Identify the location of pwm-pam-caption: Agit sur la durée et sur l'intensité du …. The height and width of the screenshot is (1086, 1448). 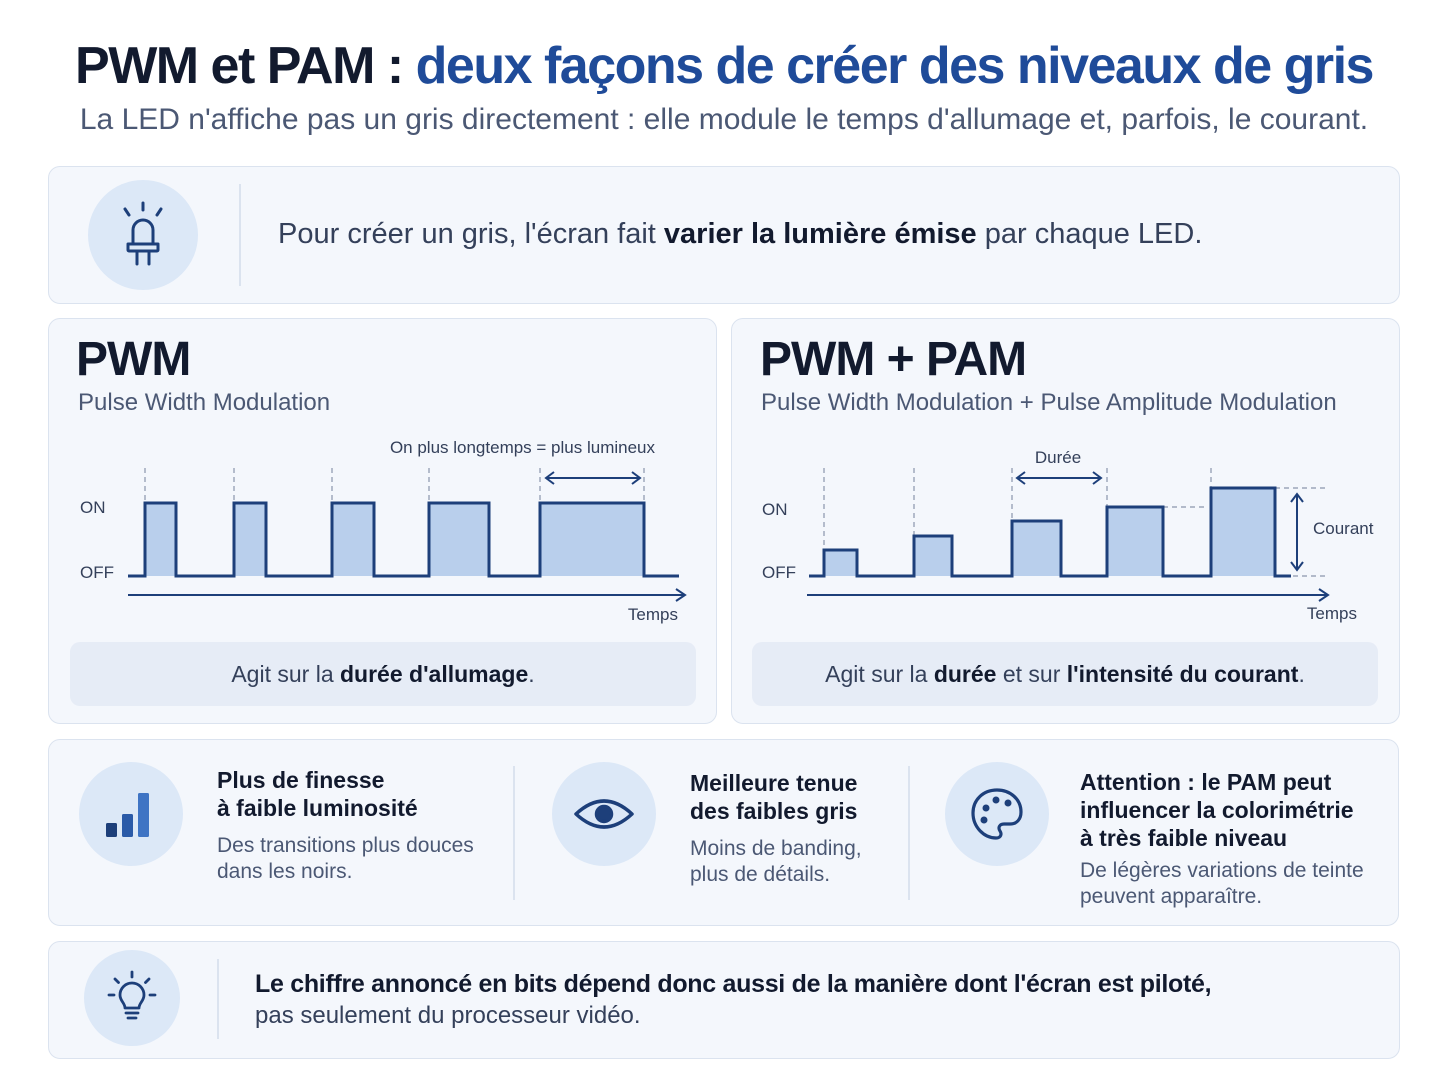
(1065, 674).